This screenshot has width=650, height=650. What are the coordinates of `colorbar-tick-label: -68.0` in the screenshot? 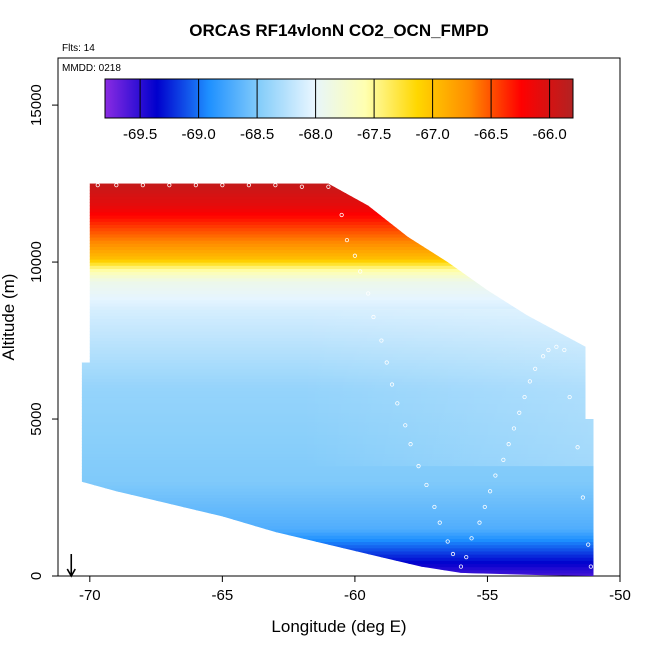 It's located at (315, 134).